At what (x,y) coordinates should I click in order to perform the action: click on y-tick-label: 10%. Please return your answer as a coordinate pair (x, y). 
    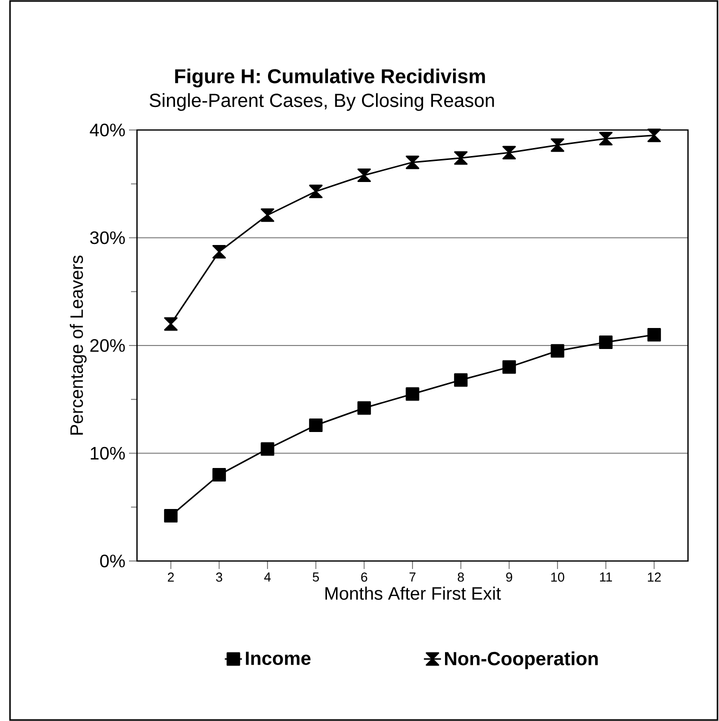
    Looking at the image, I should click on (107, 453).